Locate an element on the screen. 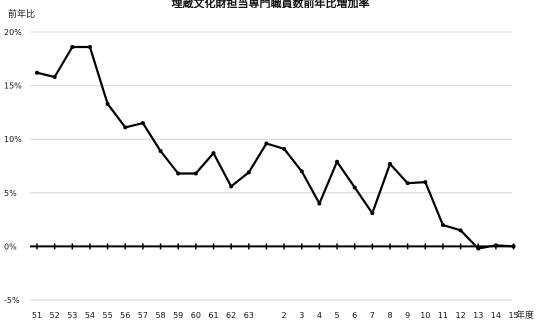 The height and width of the screenshot is (322, 541). x-tick-label: 53 is located at coordinates (72, 315).